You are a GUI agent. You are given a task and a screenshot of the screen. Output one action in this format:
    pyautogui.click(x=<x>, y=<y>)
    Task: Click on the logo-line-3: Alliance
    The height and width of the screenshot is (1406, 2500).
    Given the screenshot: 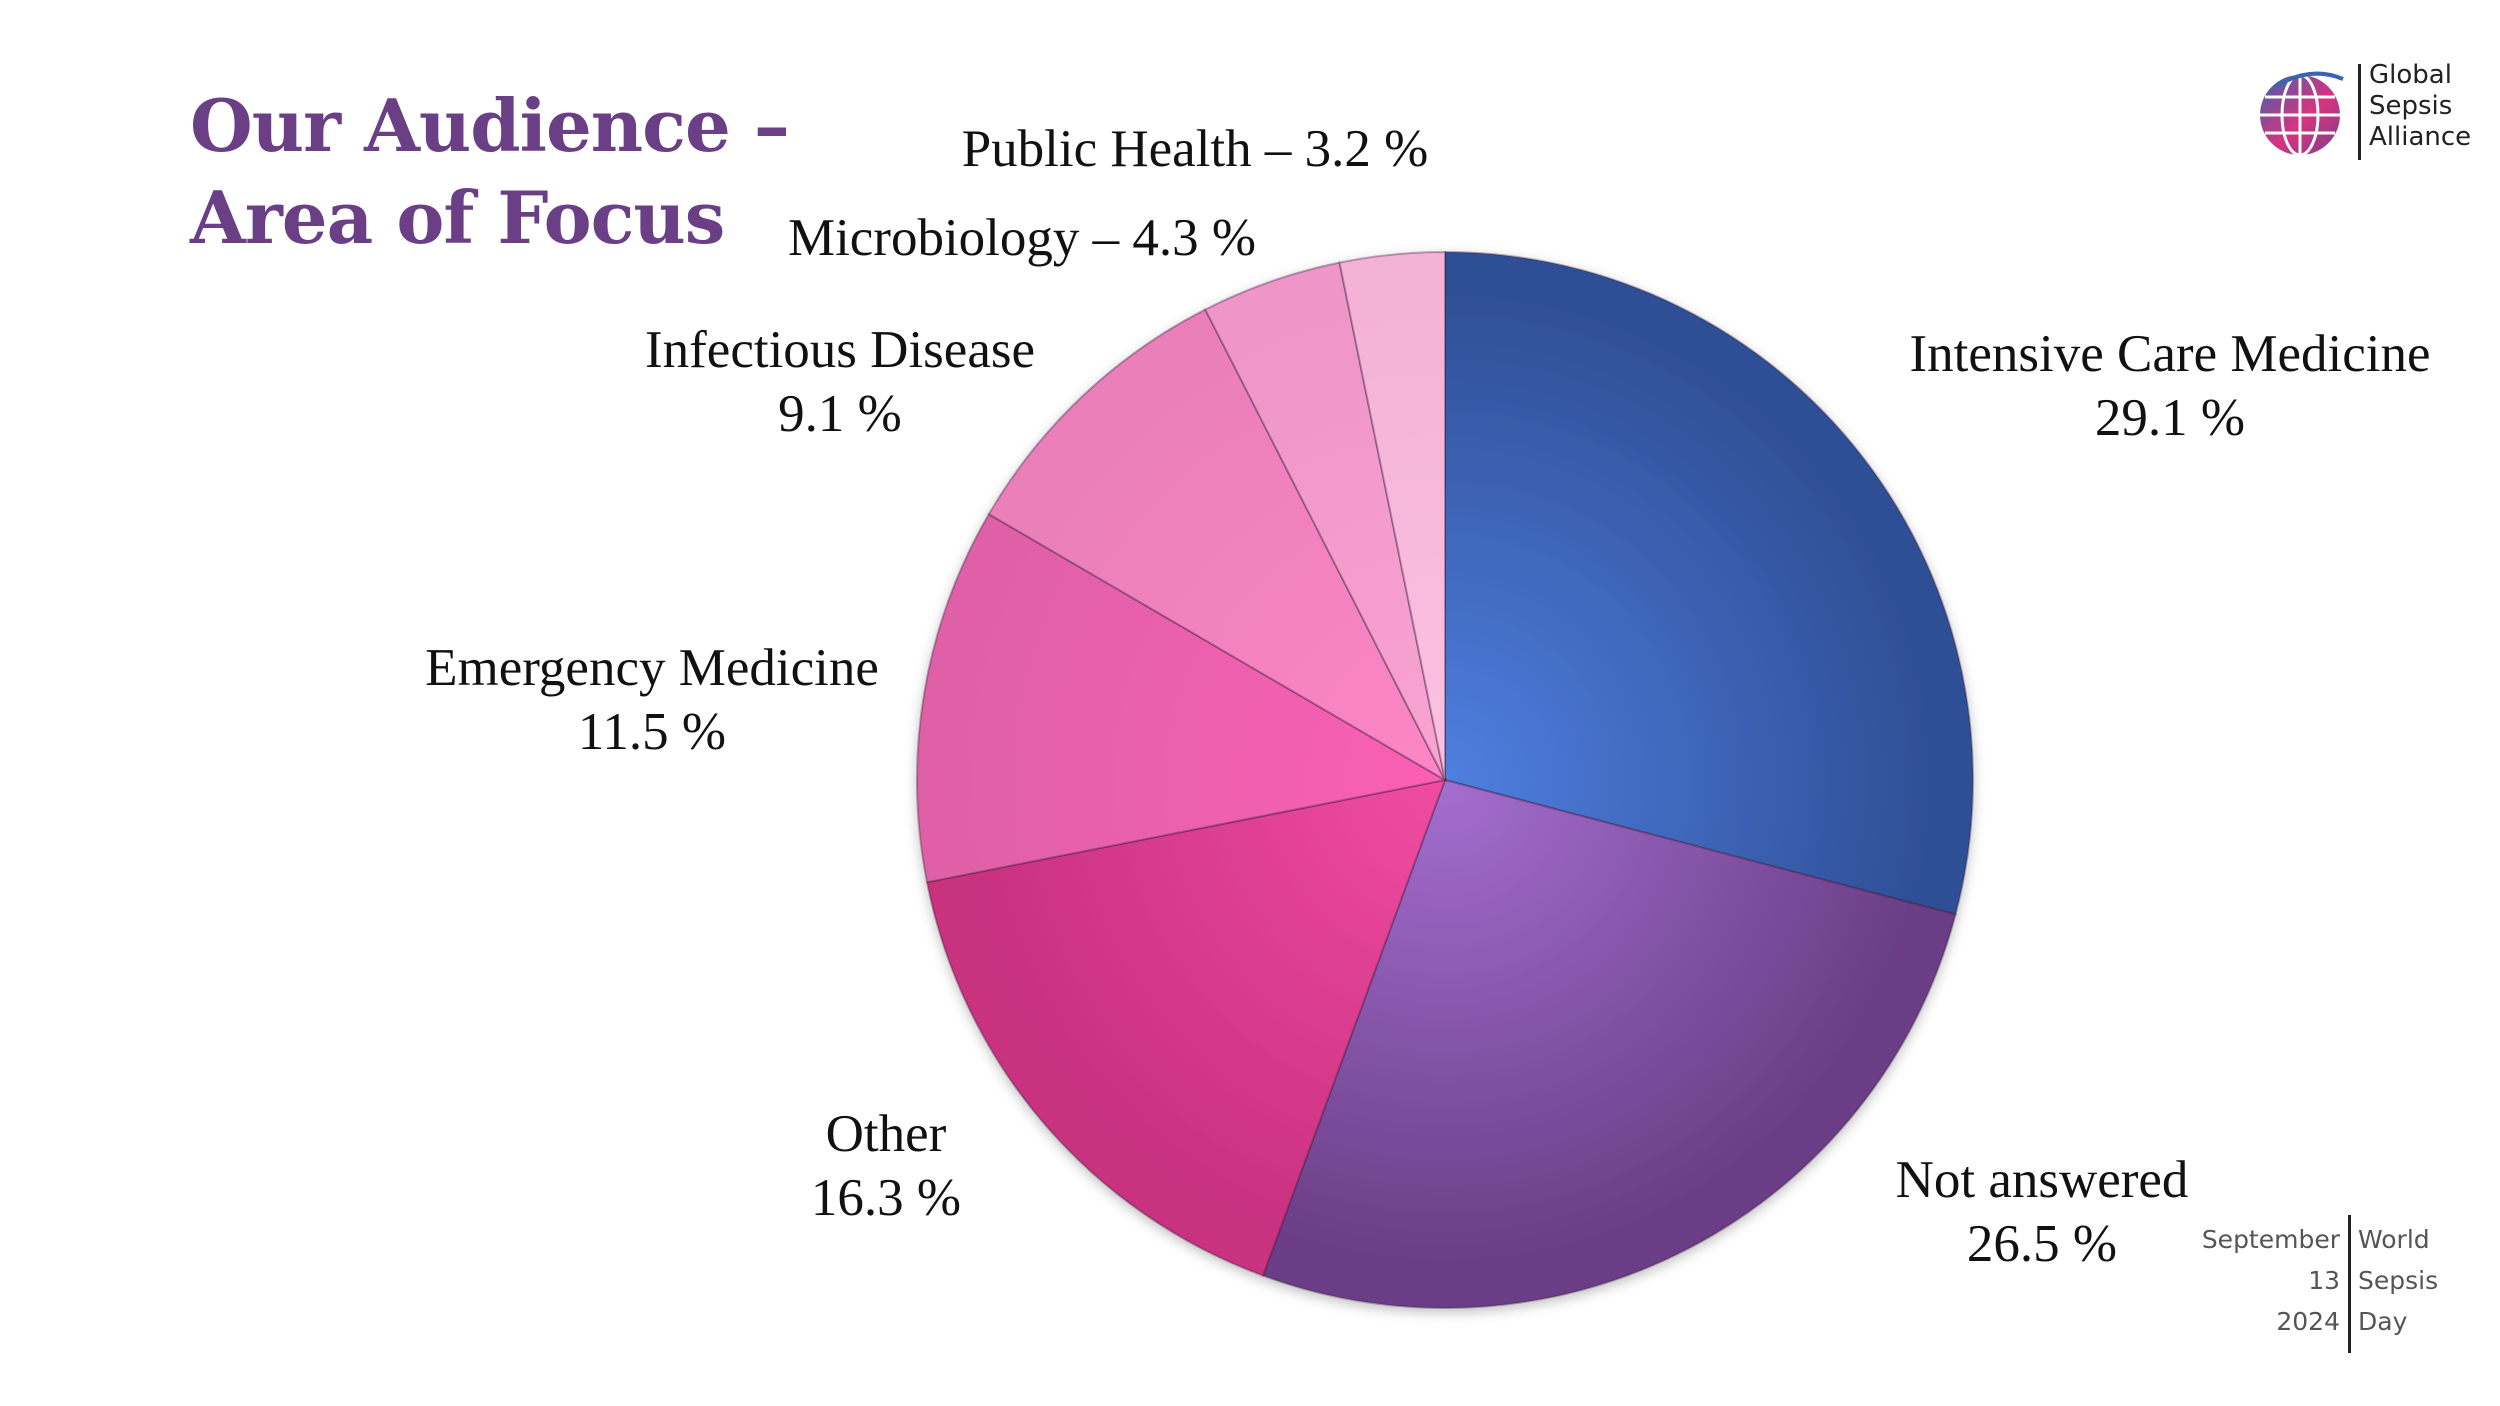 What is the action you would take?
    pyautogui.click(x=2420, y=137)
    